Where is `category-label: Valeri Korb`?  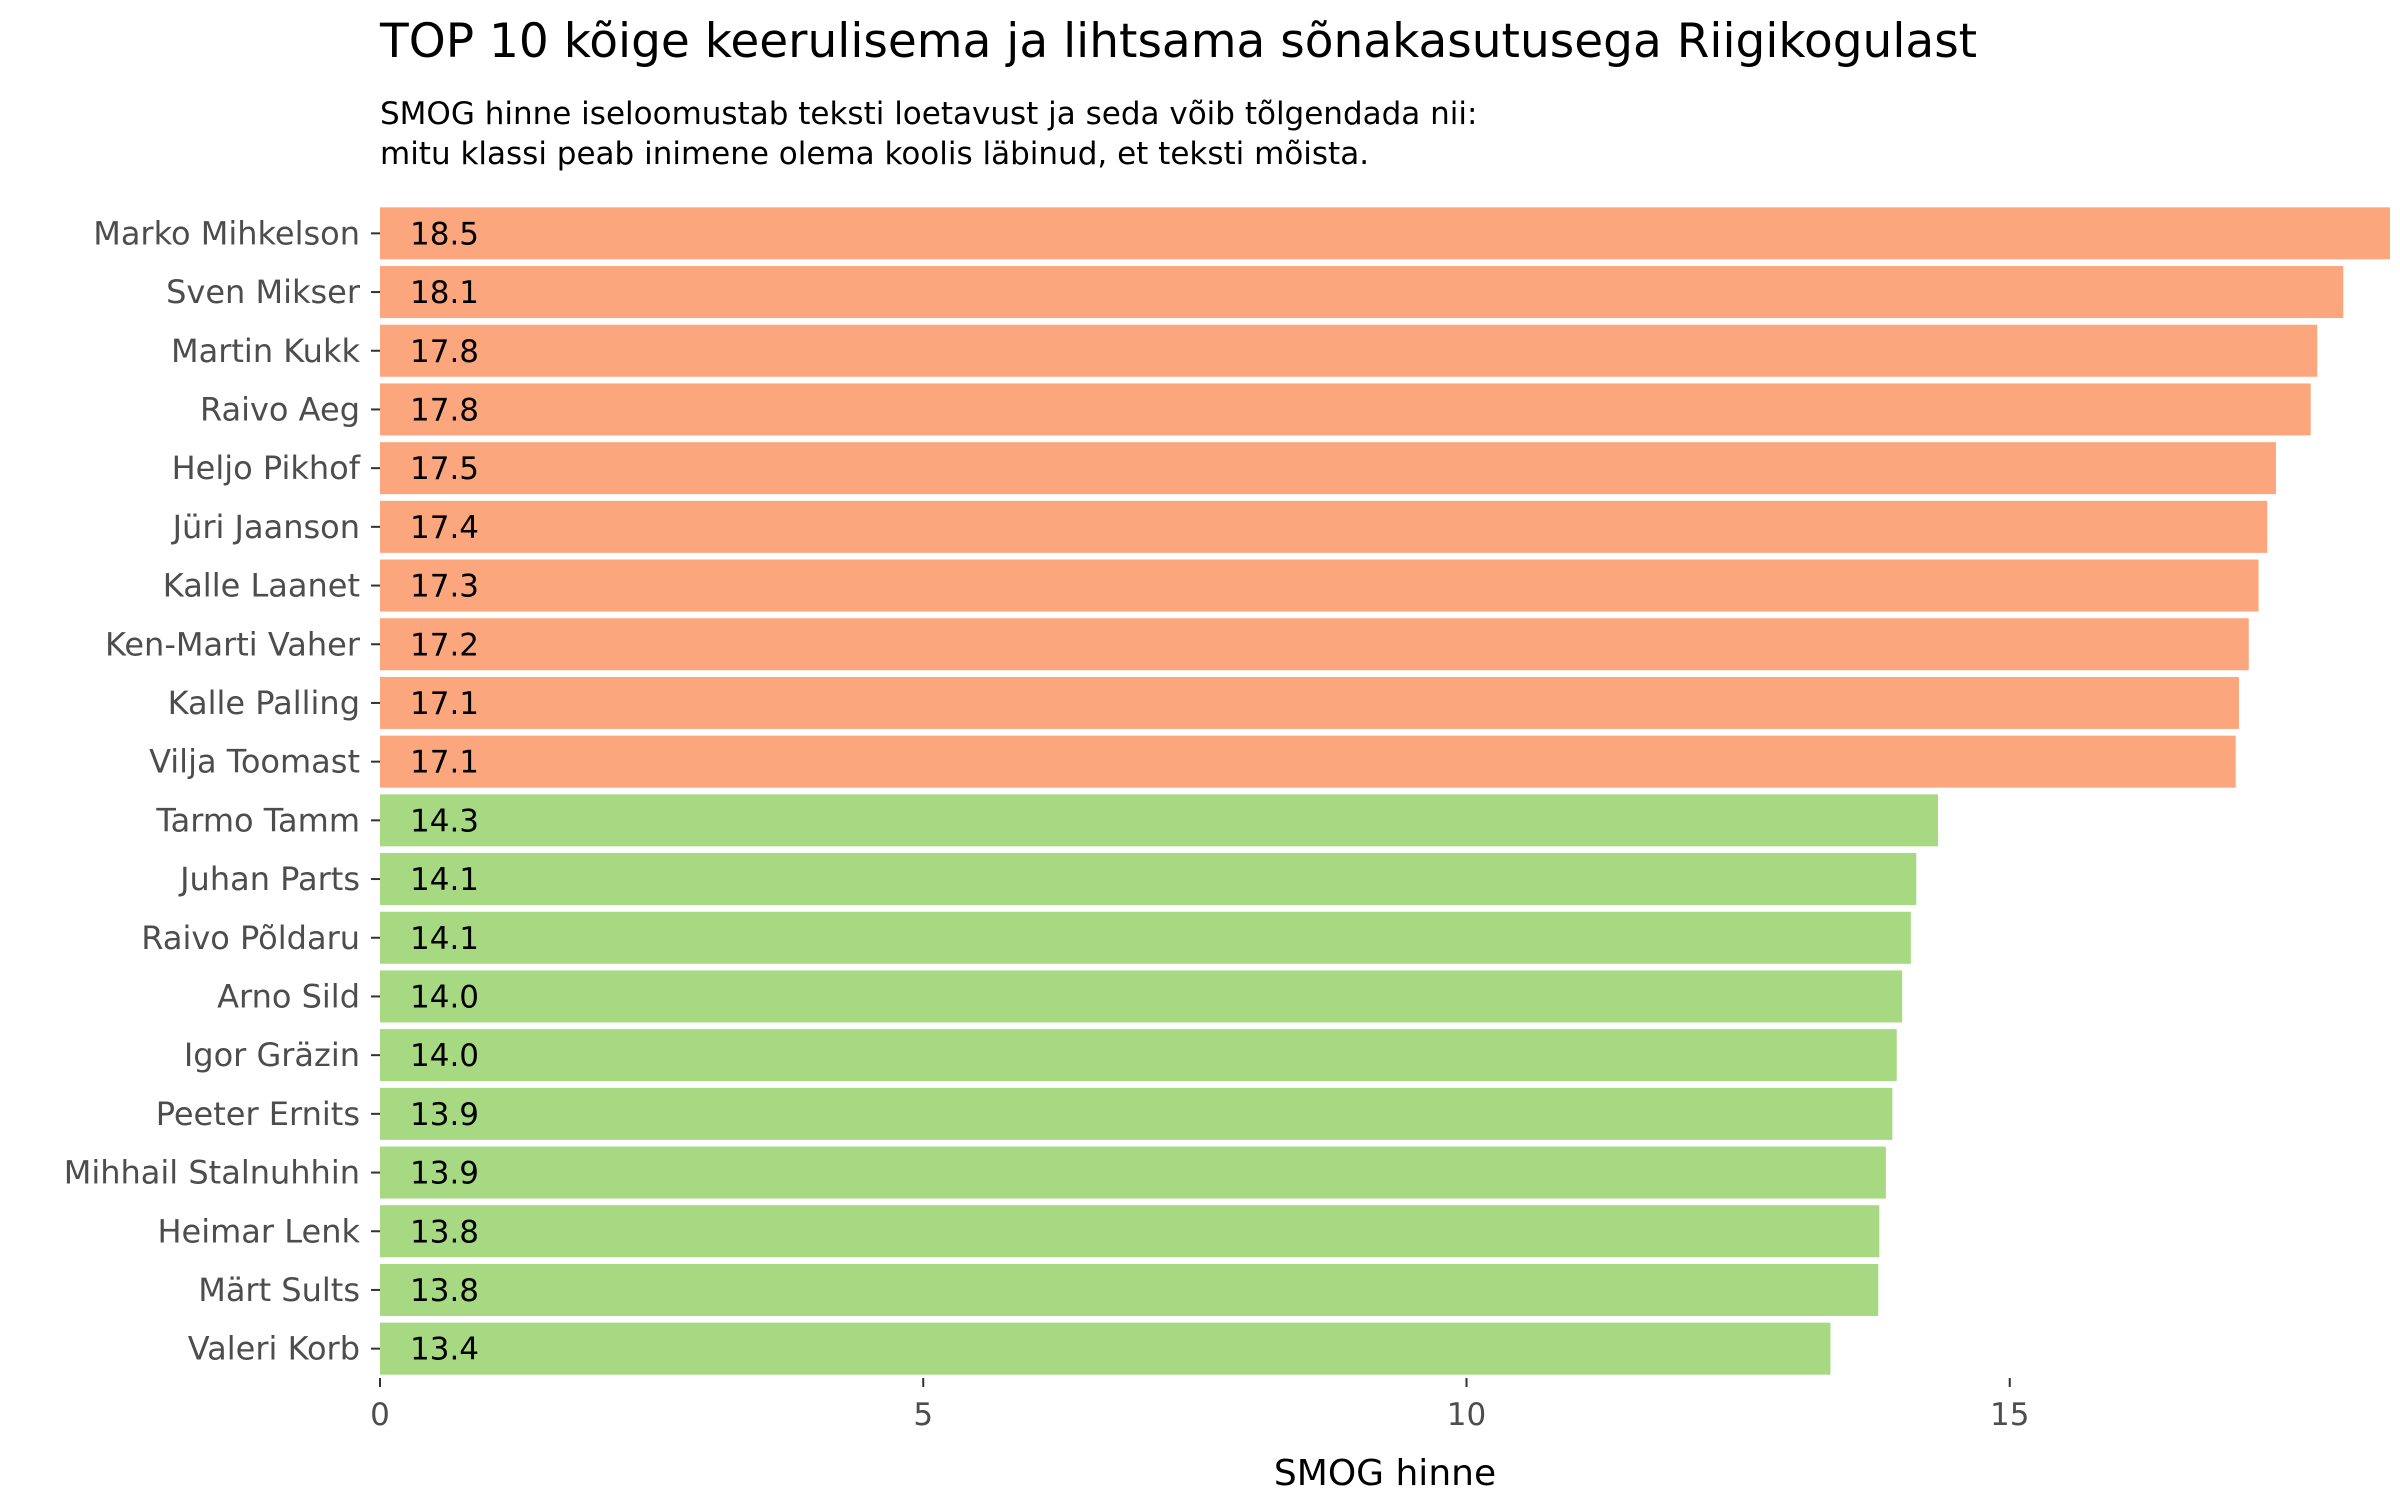
category-label: Valeri Korb is located at coordinates (274, 1349).